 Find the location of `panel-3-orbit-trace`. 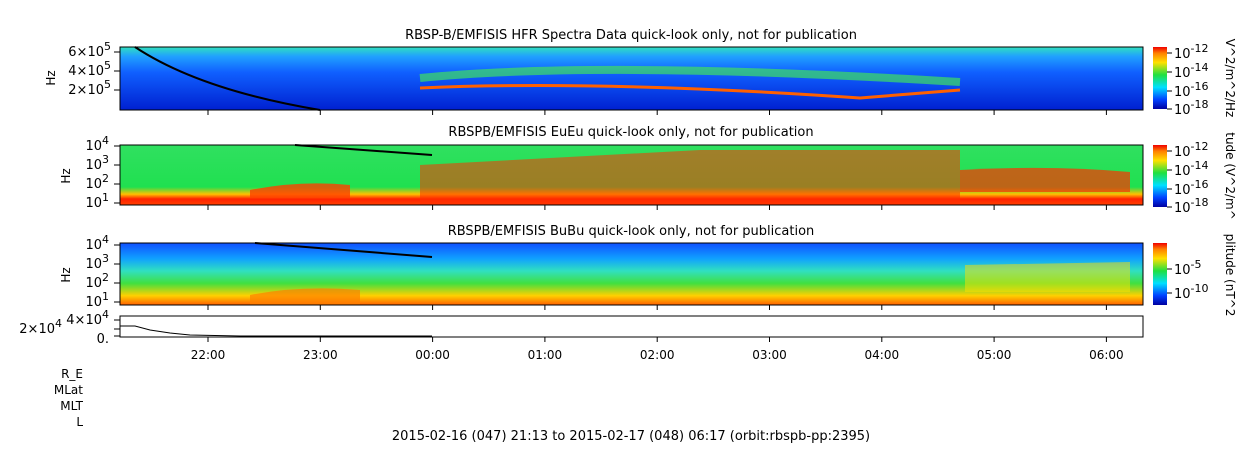

panel-3-orbit-trace is located at coordinates (343, 250).